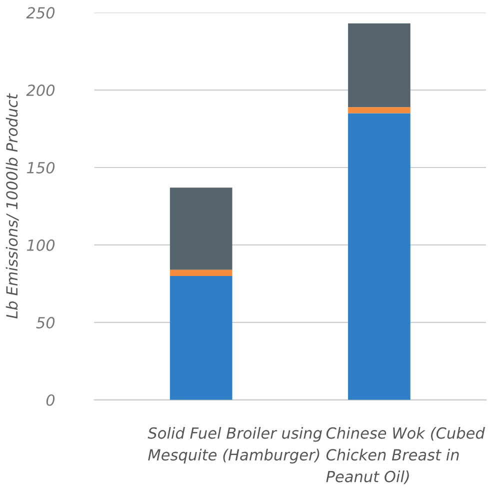 The image size is (496, 503). I want to click on y-tick-label: 250, so click(40, 13).